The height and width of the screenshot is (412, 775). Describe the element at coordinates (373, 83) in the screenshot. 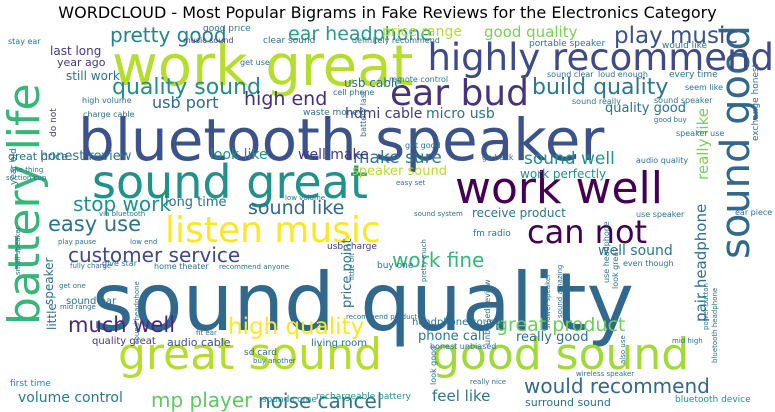

I see `cloud-word: usb cable` at that location.